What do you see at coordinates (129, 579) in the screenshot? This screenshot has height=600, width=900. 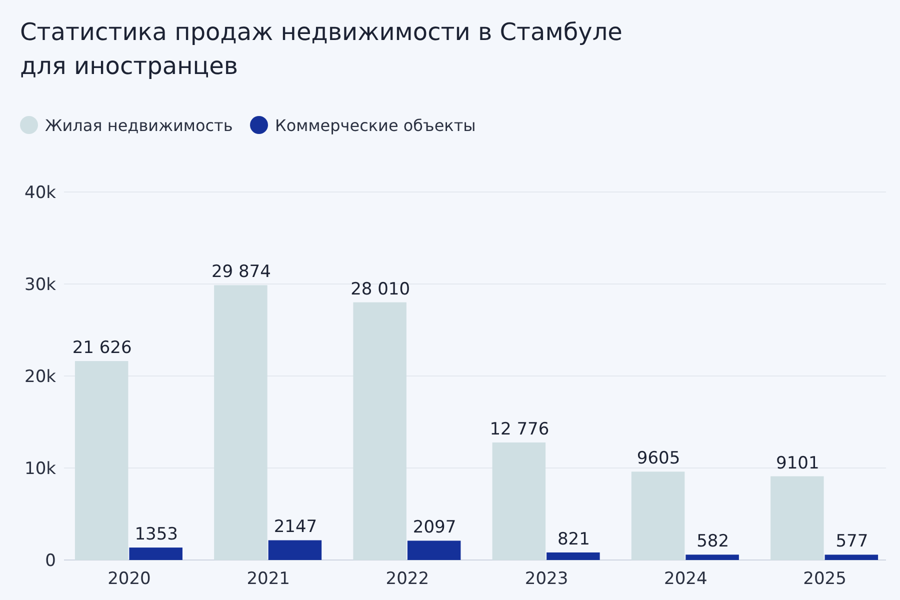 I see `x-tick-label: 2020` at bounding box center [129, 579].